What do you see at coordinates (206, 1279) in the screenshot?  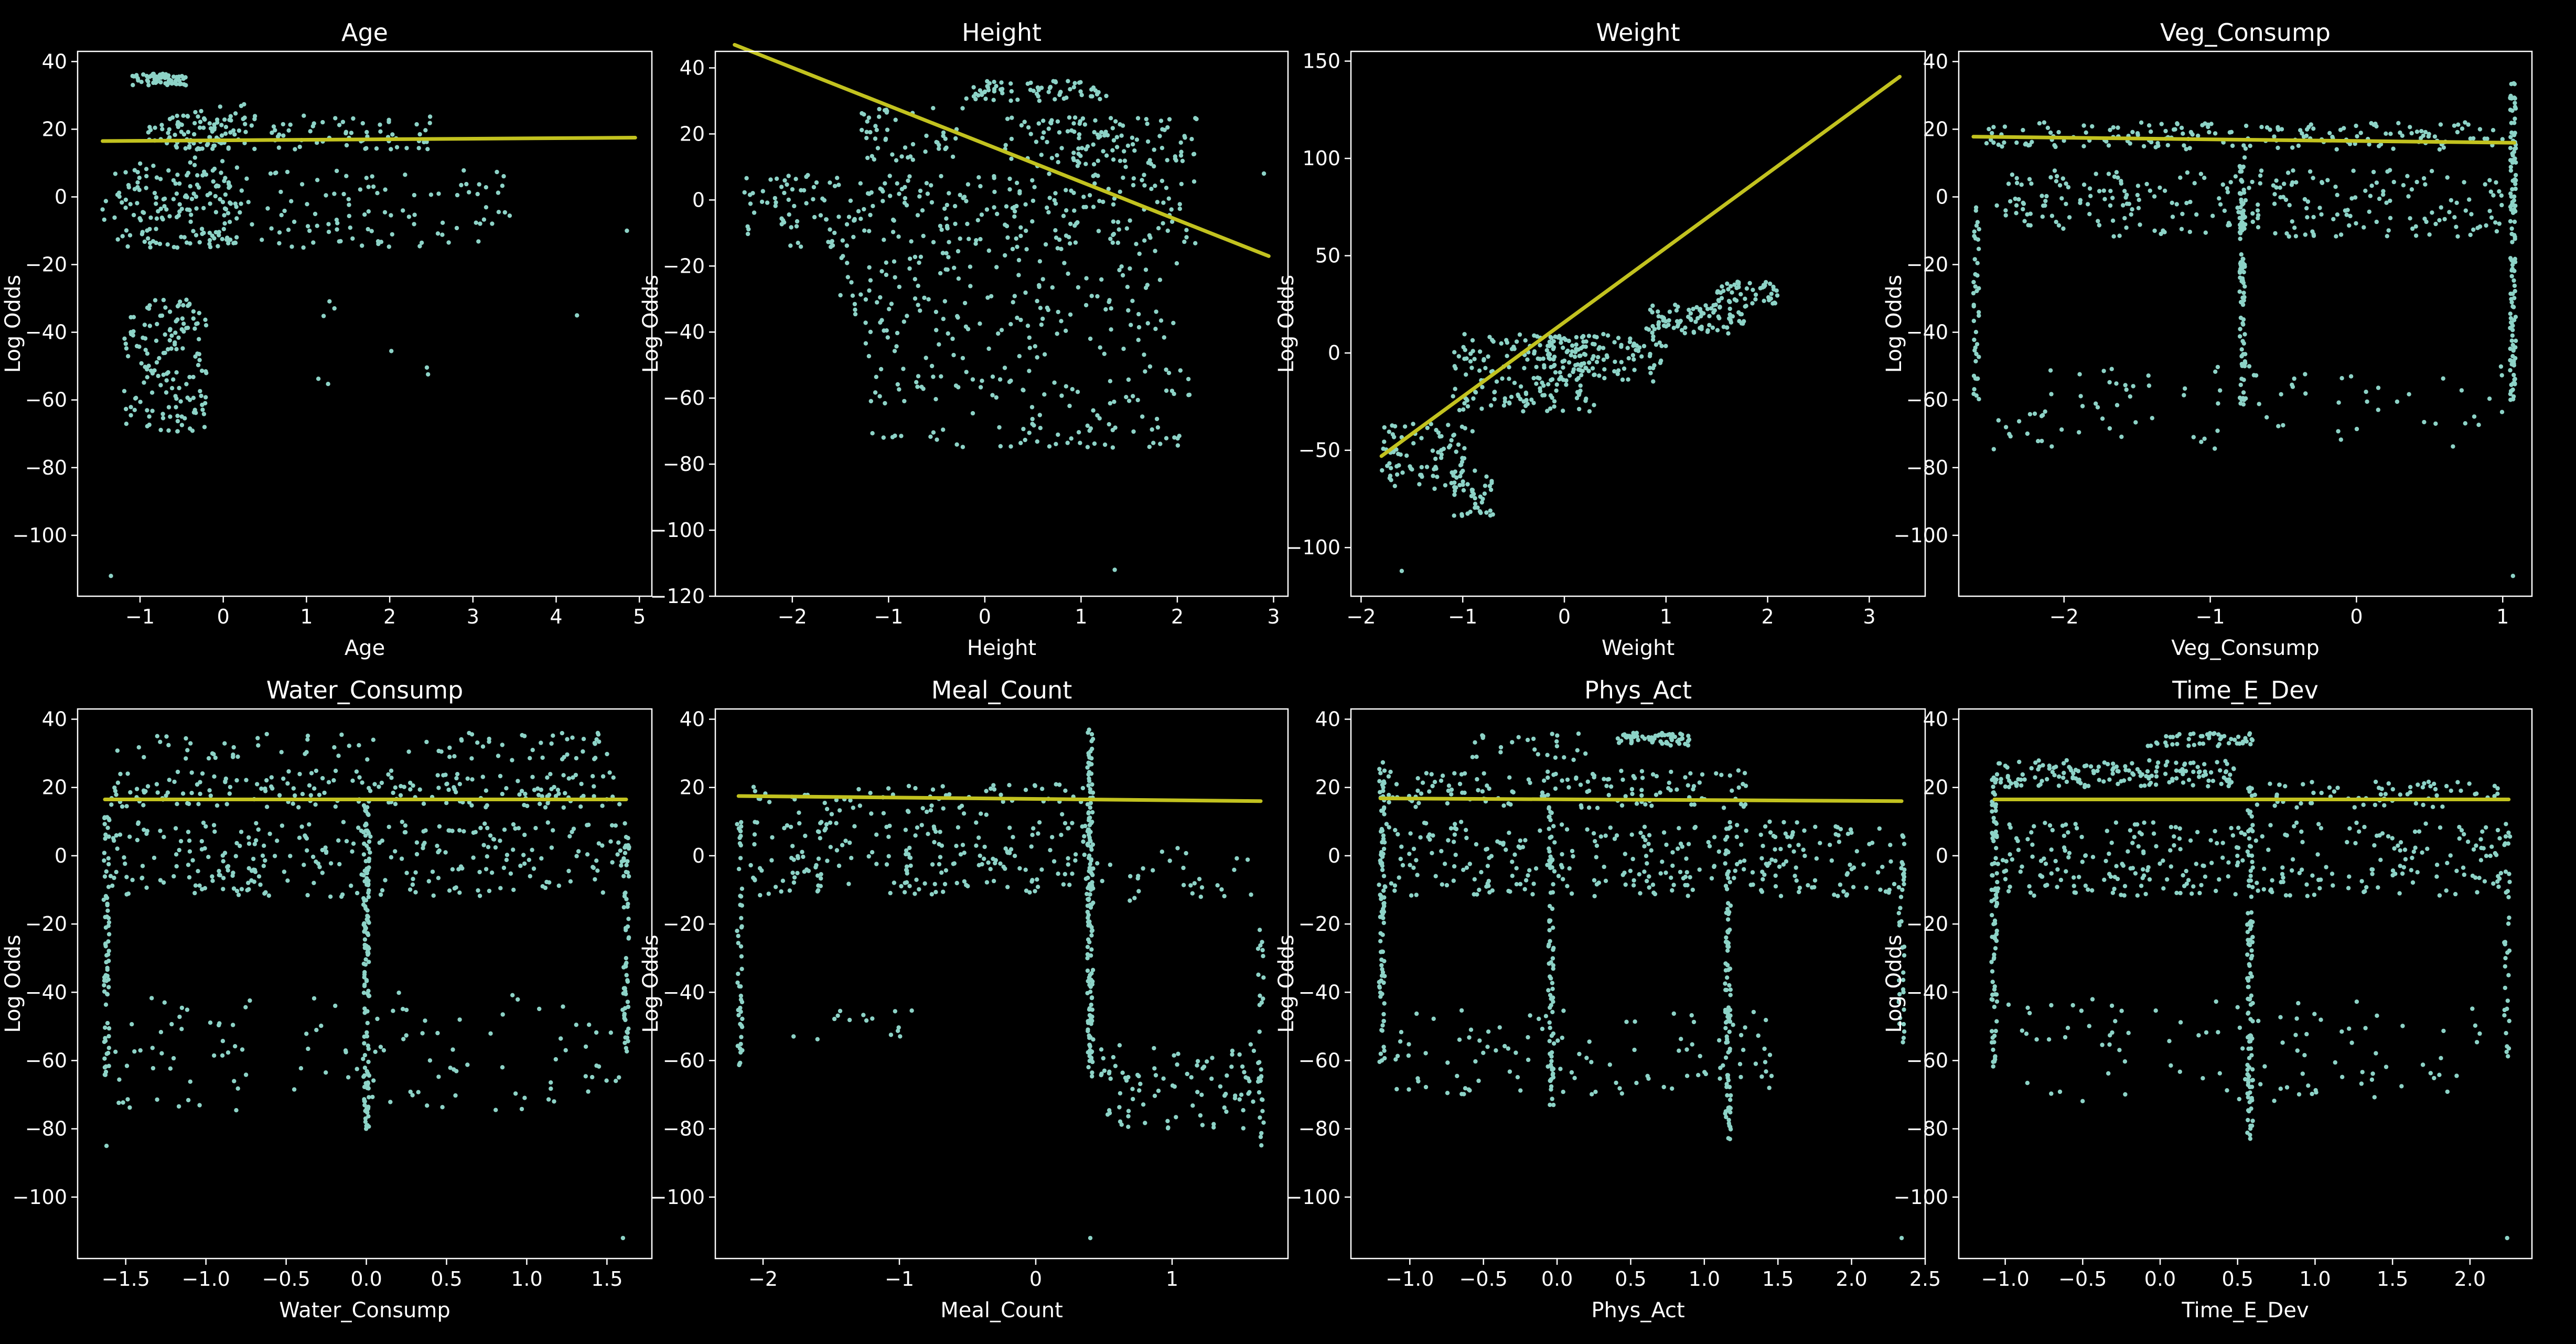 I see `chart-4-xtick-label-1: −1.0` at bounding box center [206, 1279].